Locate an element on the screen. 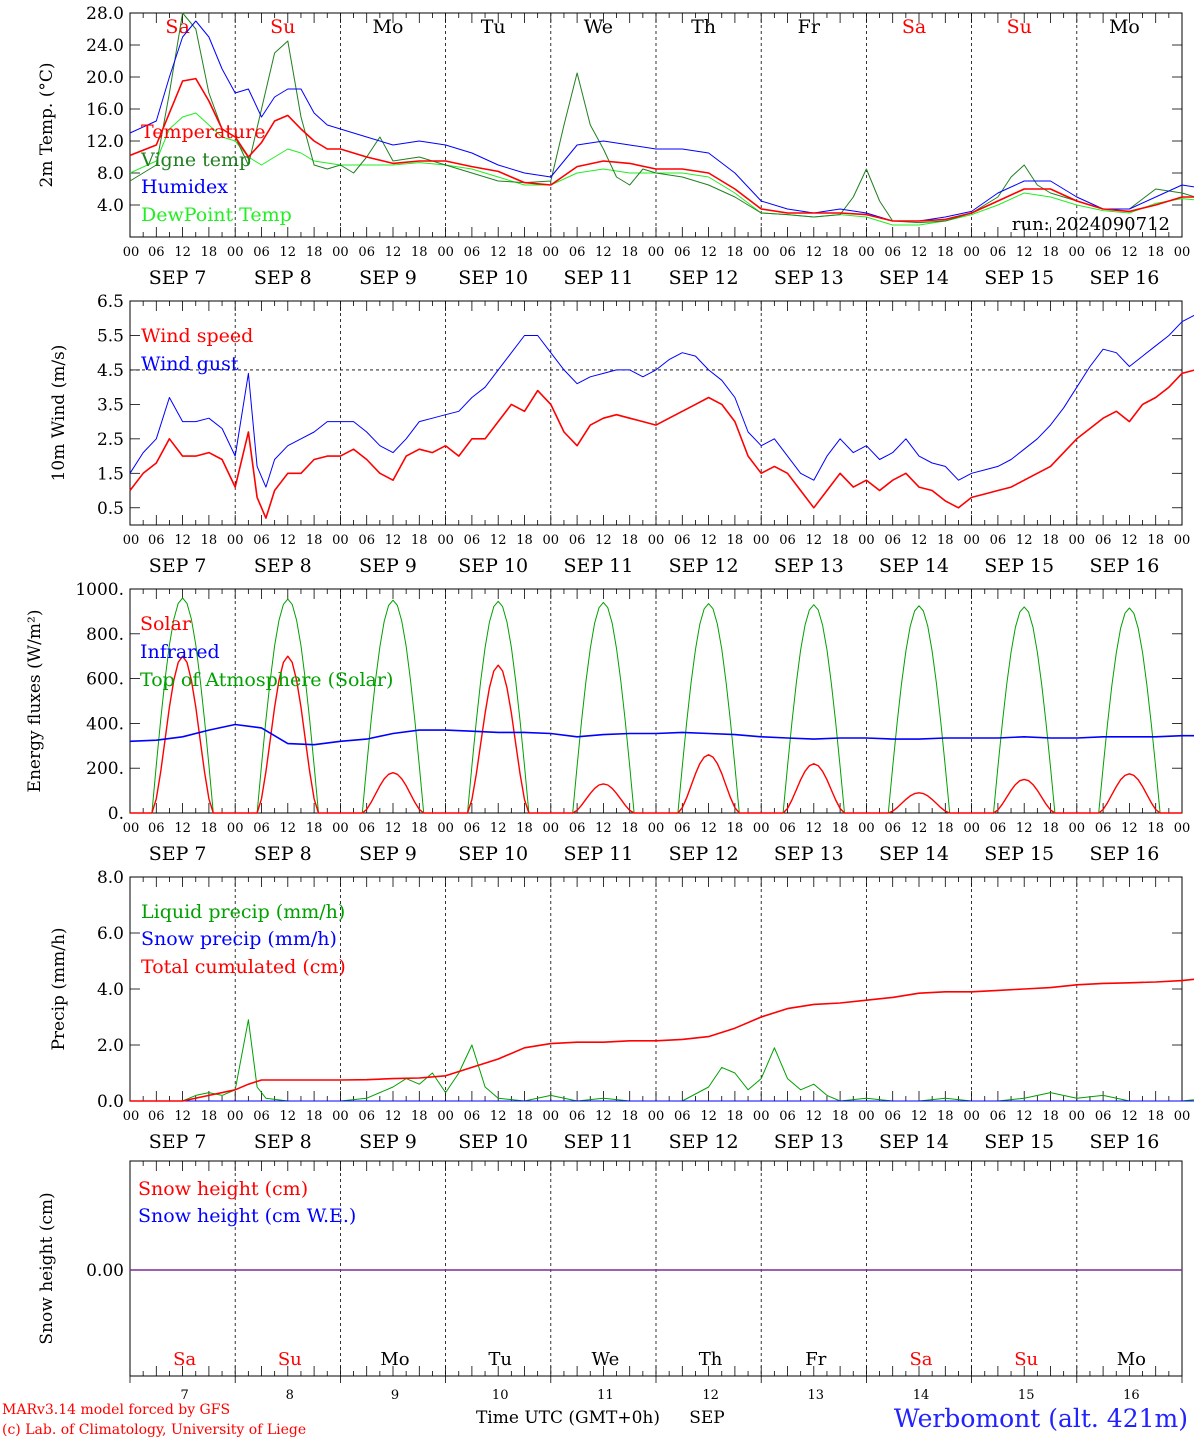 The height and width of the screenshot is (1440, 1194). y-tick-label: 0.5 is located at coordinates (110, 509).